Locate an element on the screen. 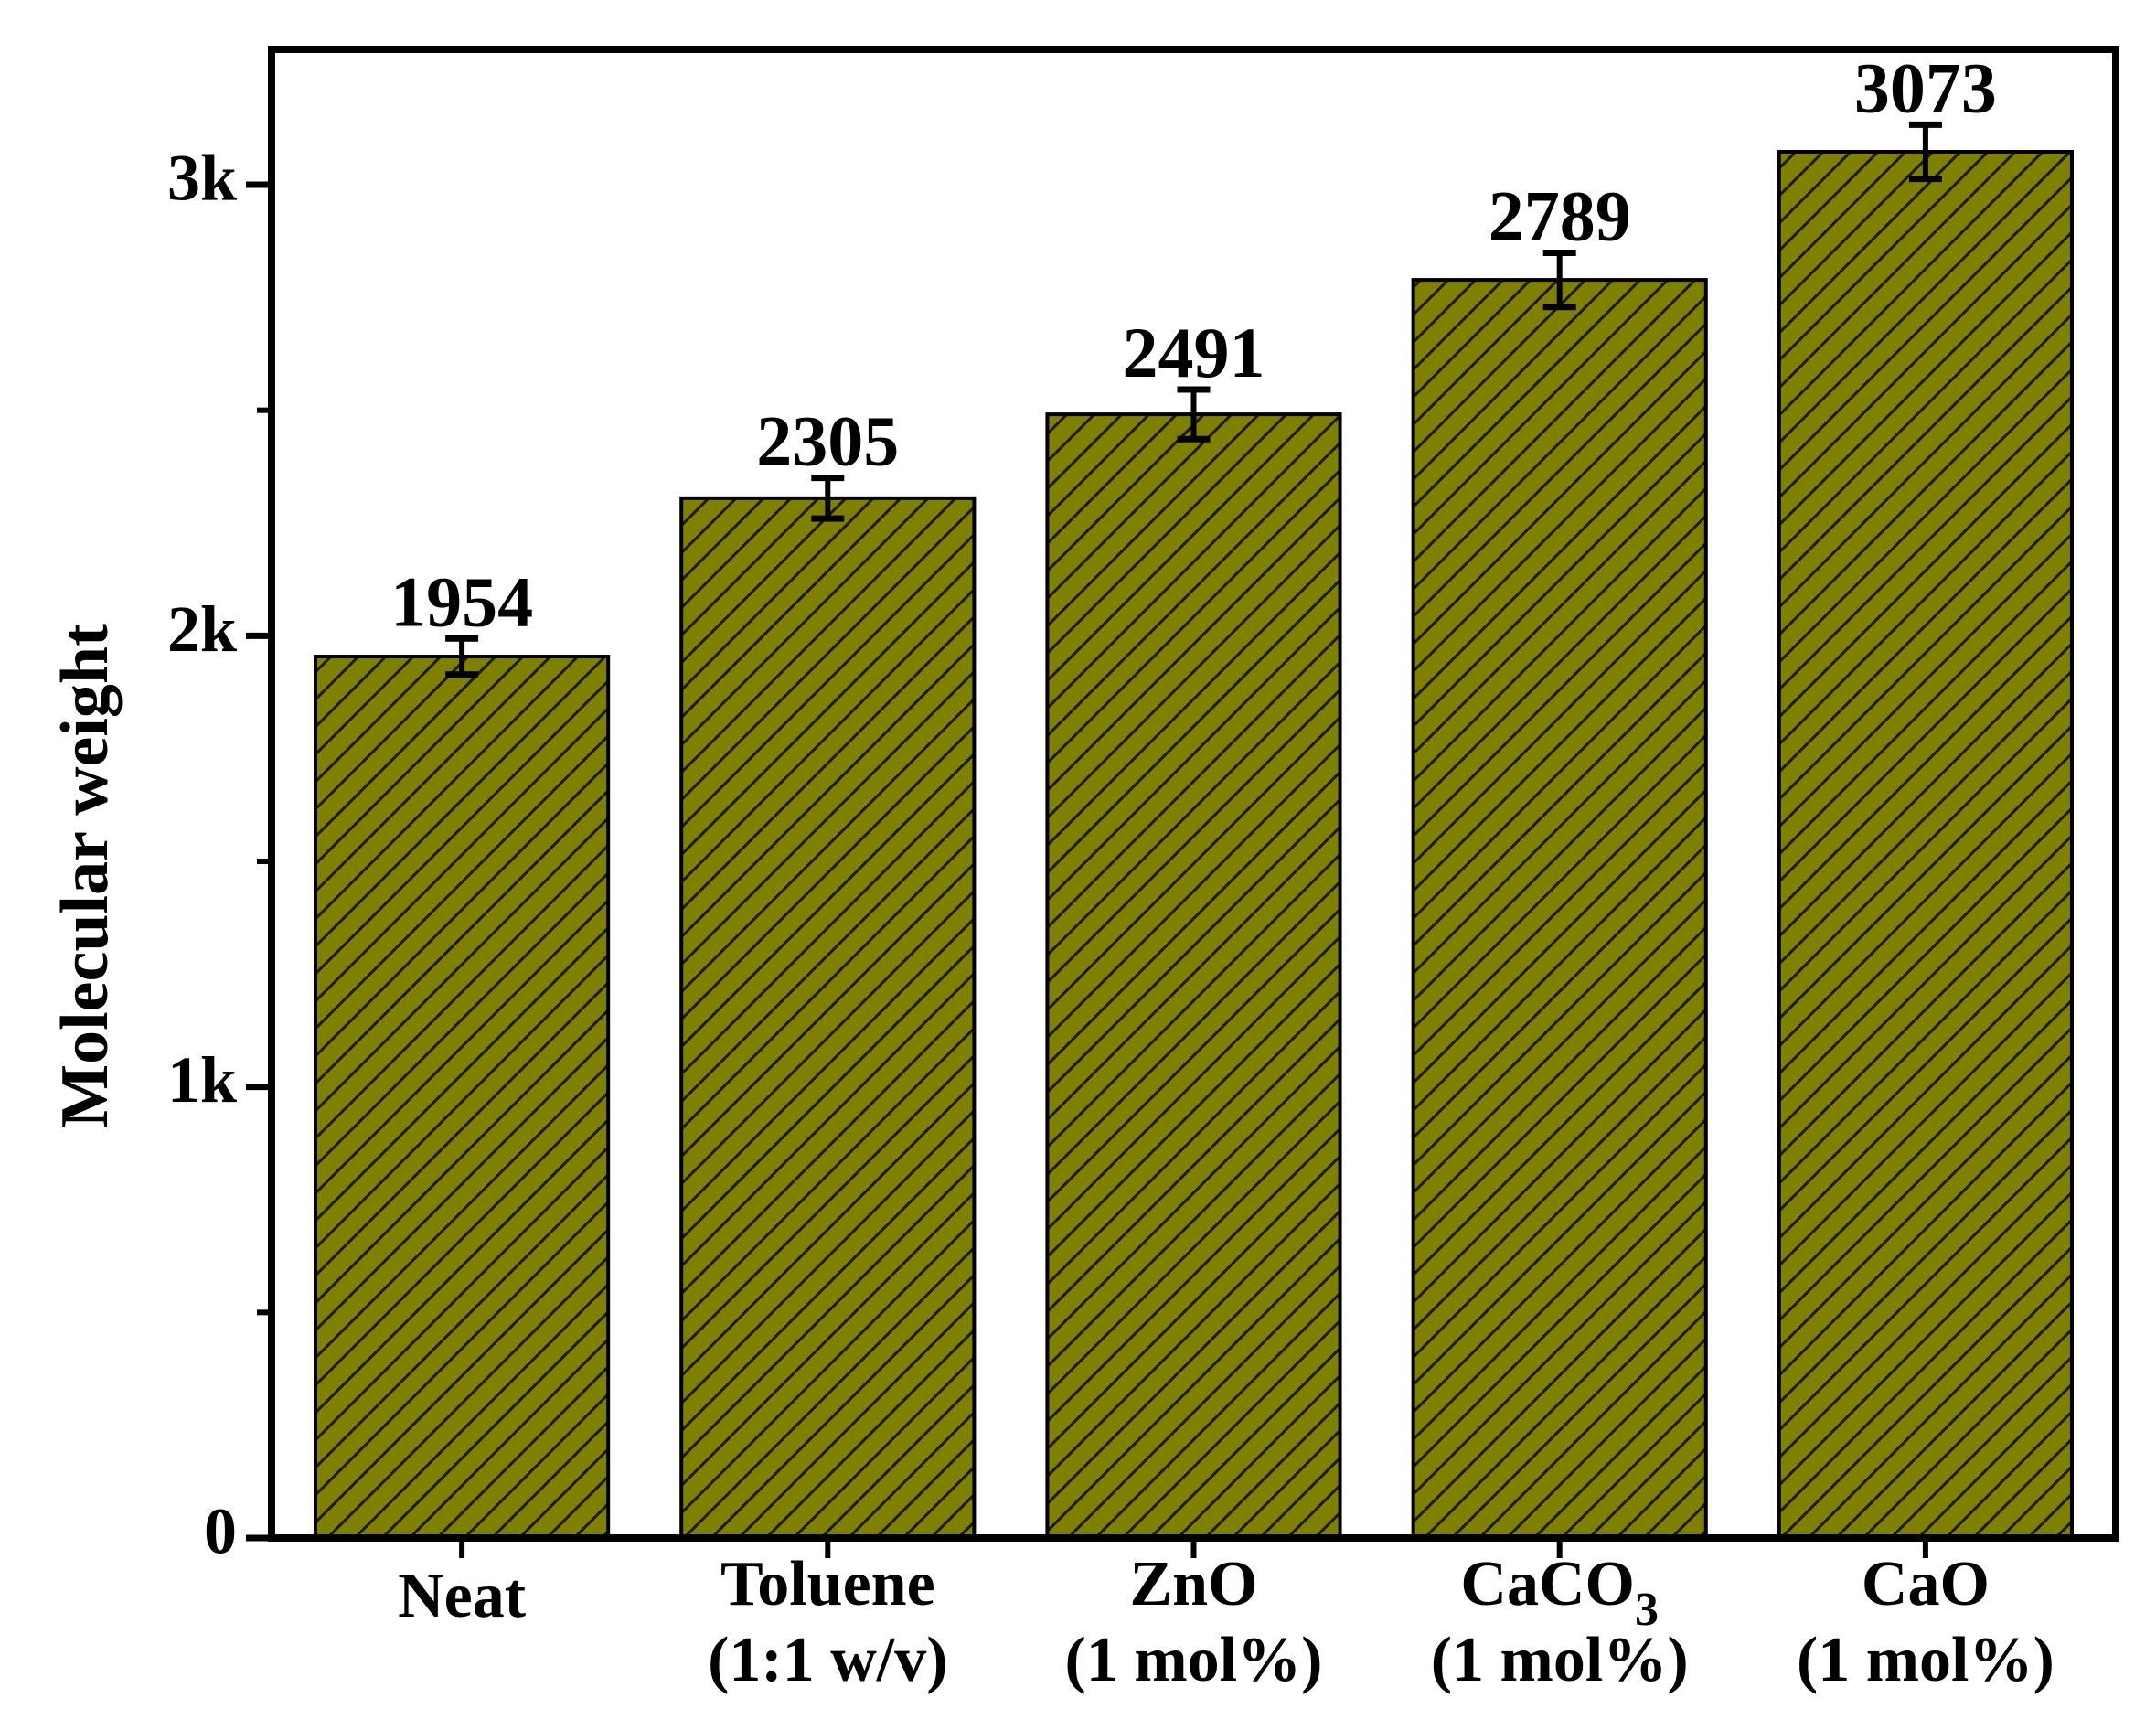 Image resolution: width=2156 pixels, height=1730 pixels. y-axis-title: Molecular weight is located at coordinates (85, 876).